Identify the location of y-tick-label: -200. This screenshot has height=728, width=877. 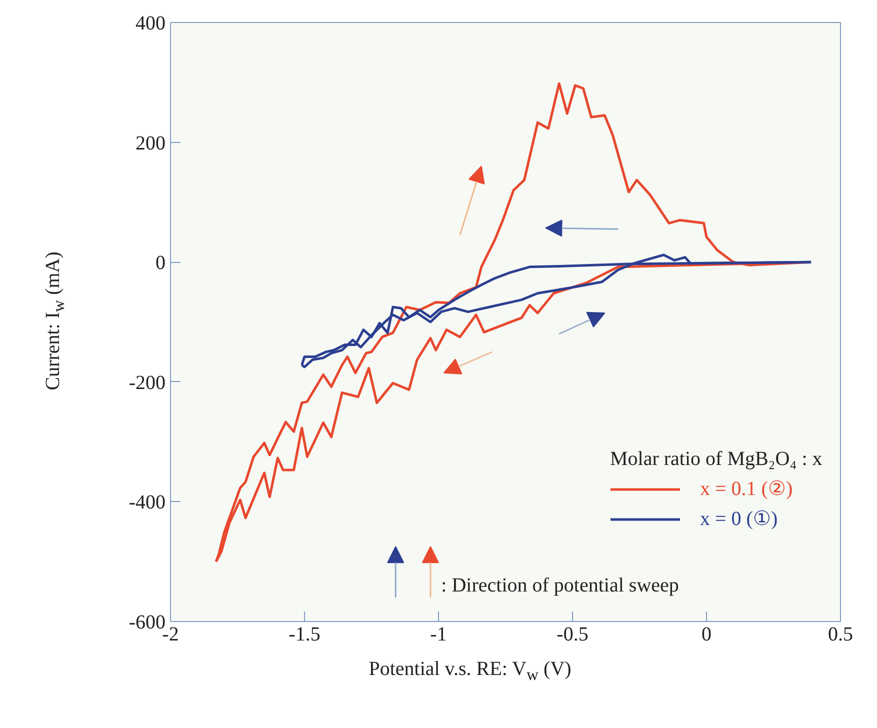
(147, 383).